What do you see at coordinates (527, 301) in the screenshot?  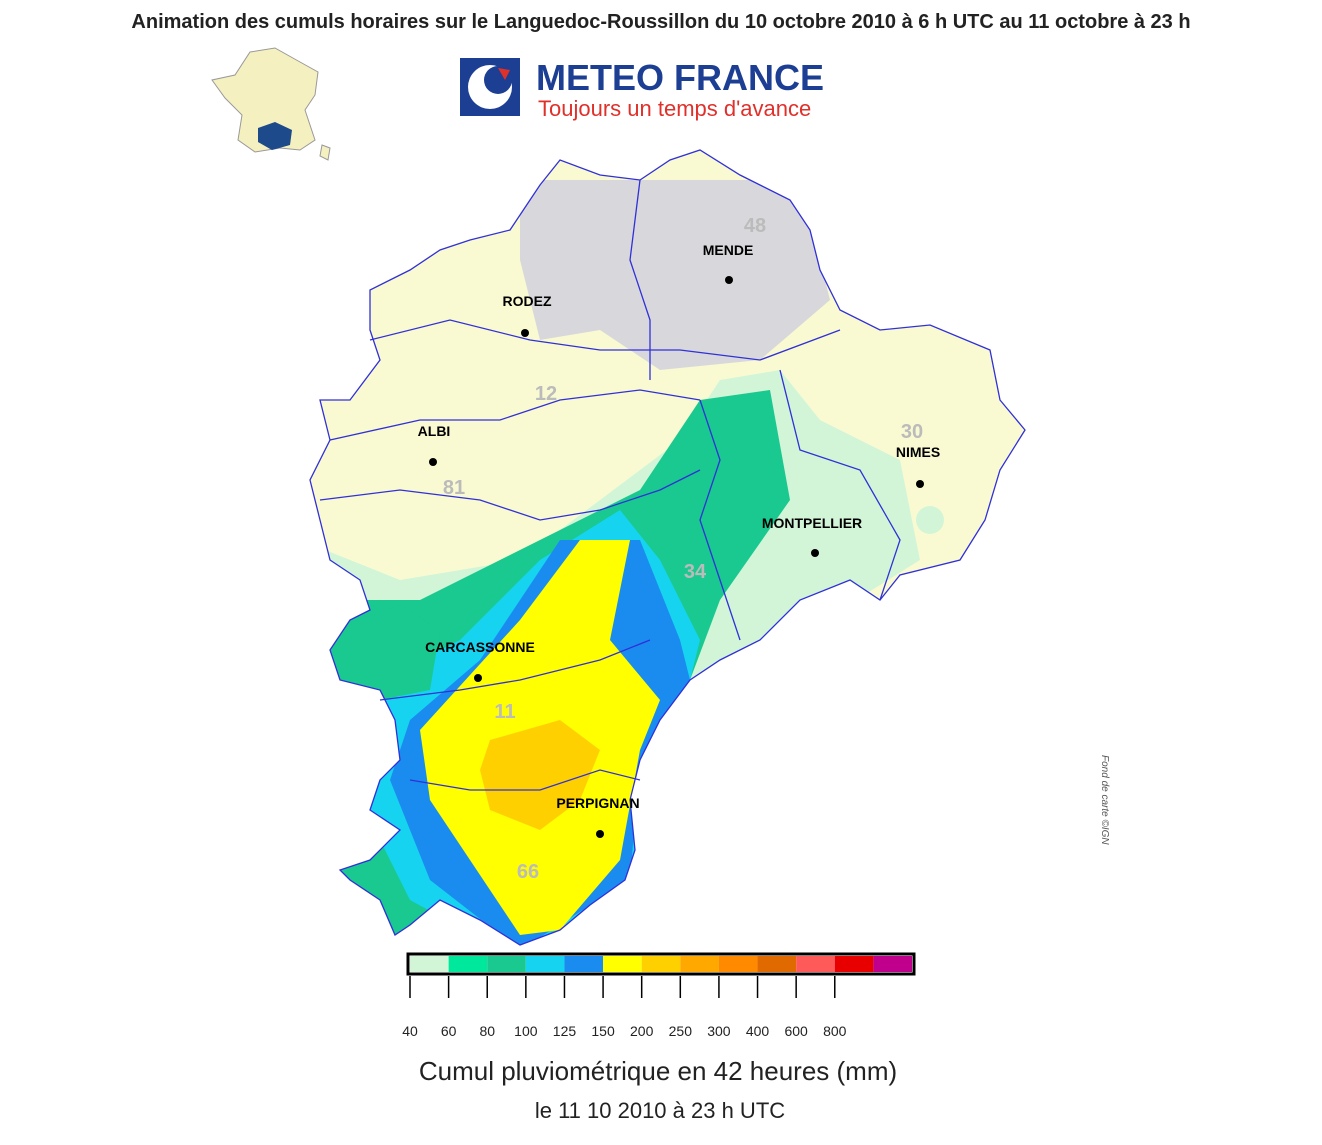 I see `city-label: RODEZ` at bounding box center [527, 301].